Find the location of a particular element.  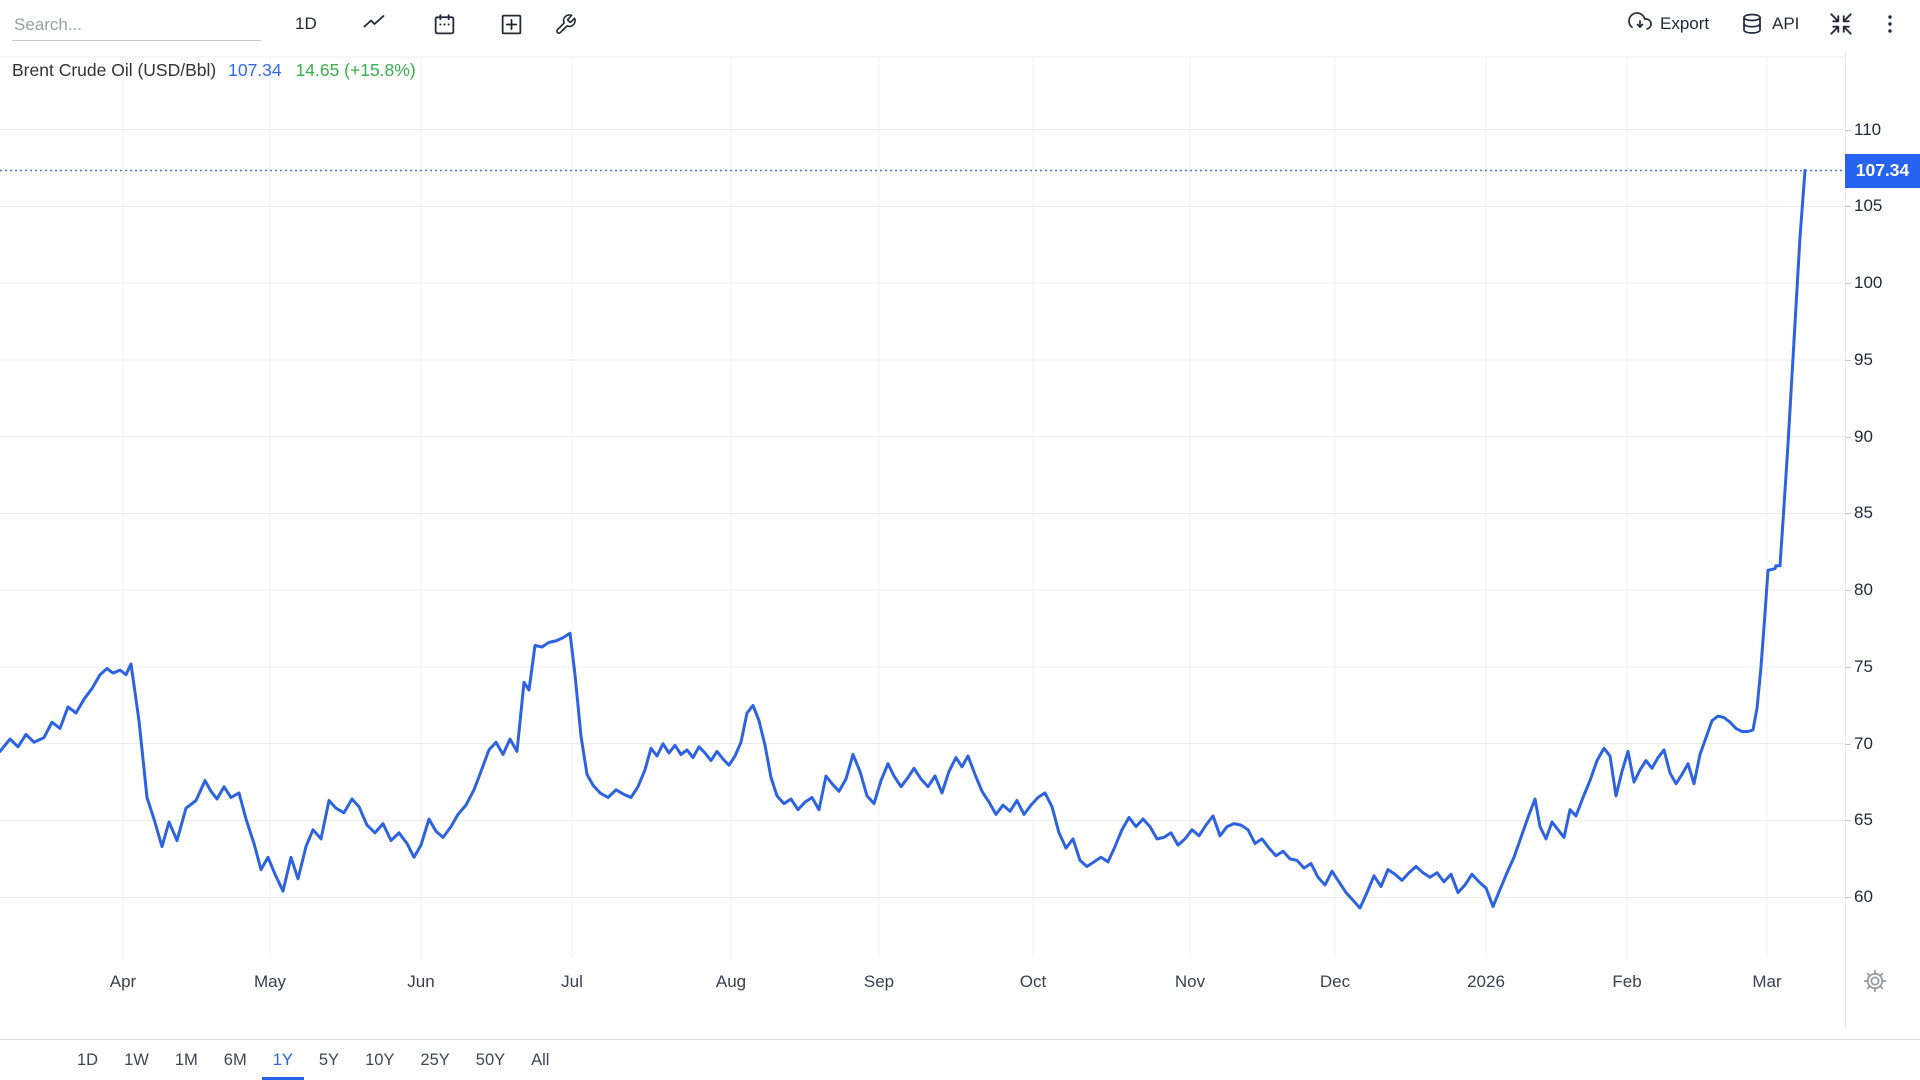

y-axis-label: 90 is located at coordinates (1863, 436).